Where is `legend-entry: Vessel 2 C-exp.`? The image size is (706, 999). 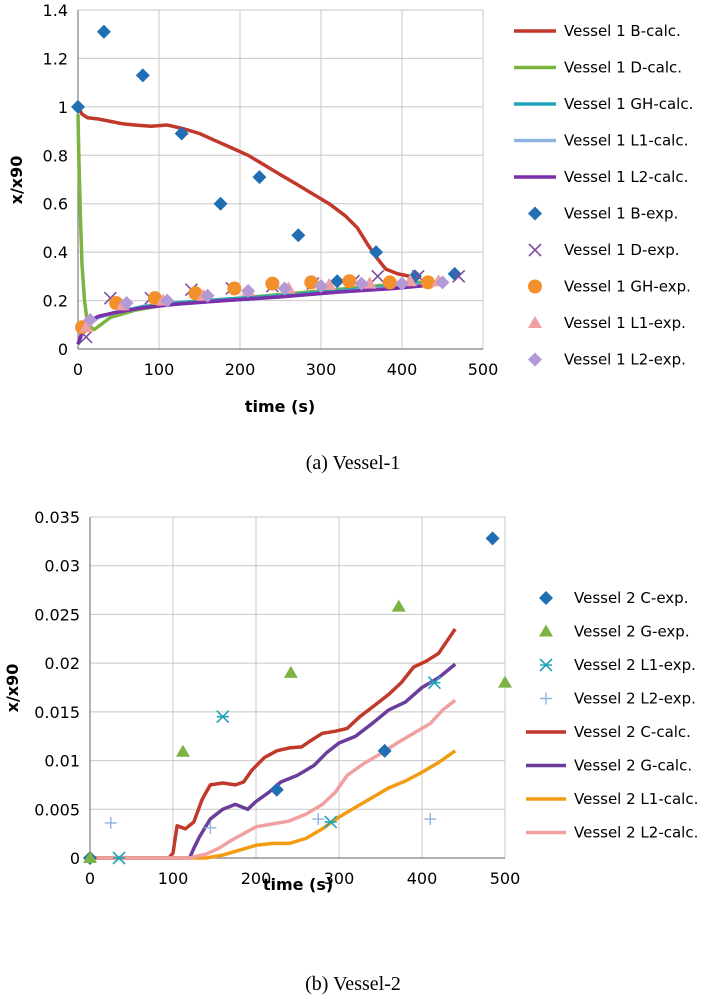 legend-entry: Vessel 2 C-exp. is located at coordinates (631, 598).